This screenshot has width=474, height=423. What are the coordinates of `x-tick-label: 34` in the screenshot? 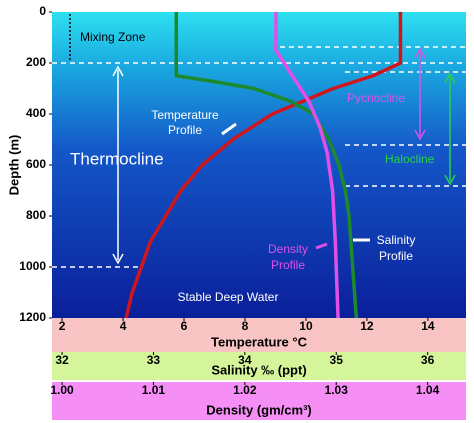 It's located at (245, 360).